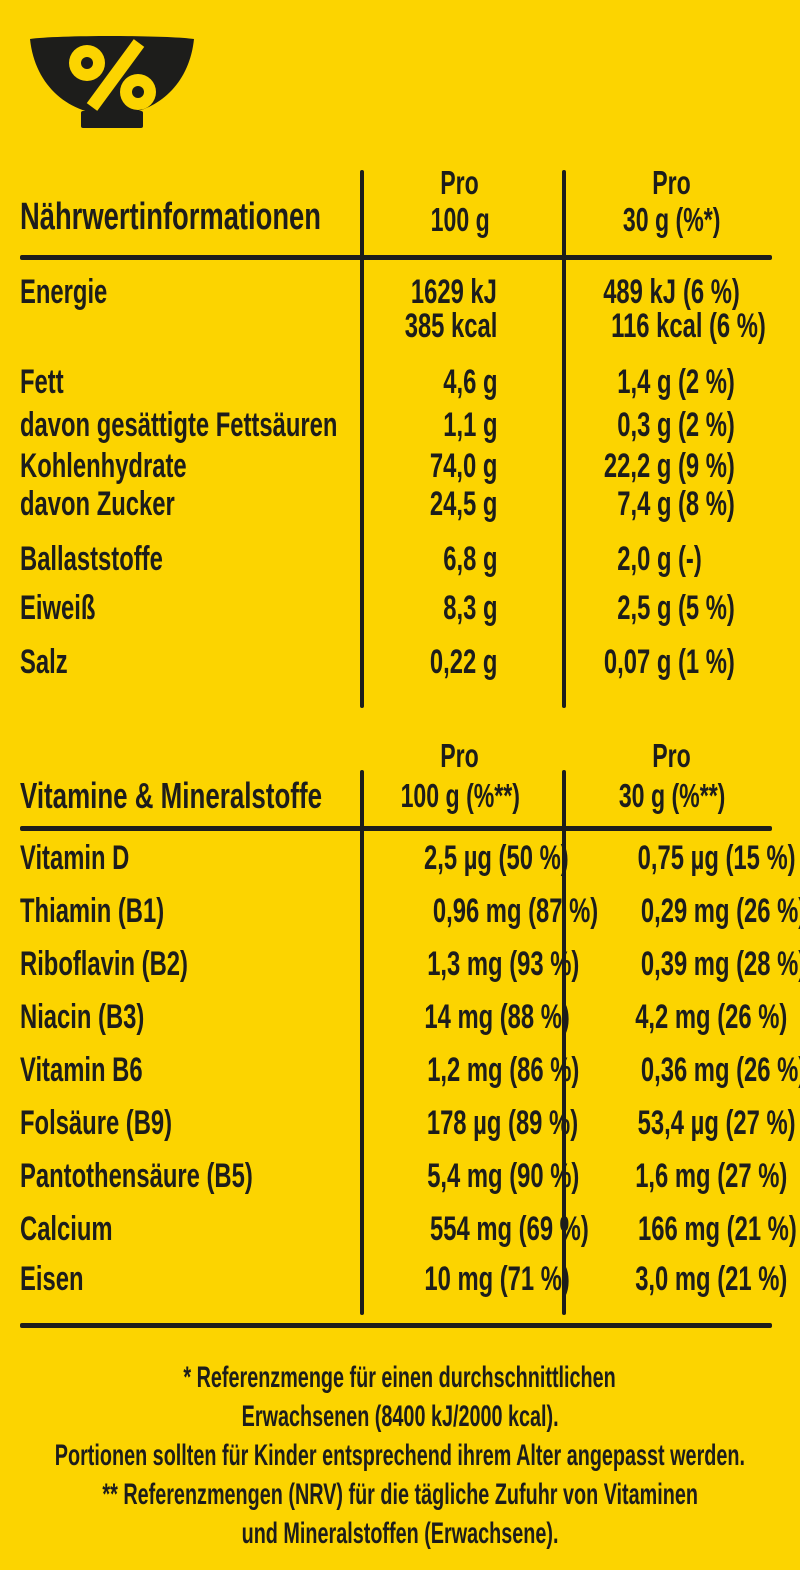 The image size is (800, 1570). Describe the element at coordinates (502, 1123) in the screenshot. I see `value-per-100g: 178 µg (89 %)` at that location.